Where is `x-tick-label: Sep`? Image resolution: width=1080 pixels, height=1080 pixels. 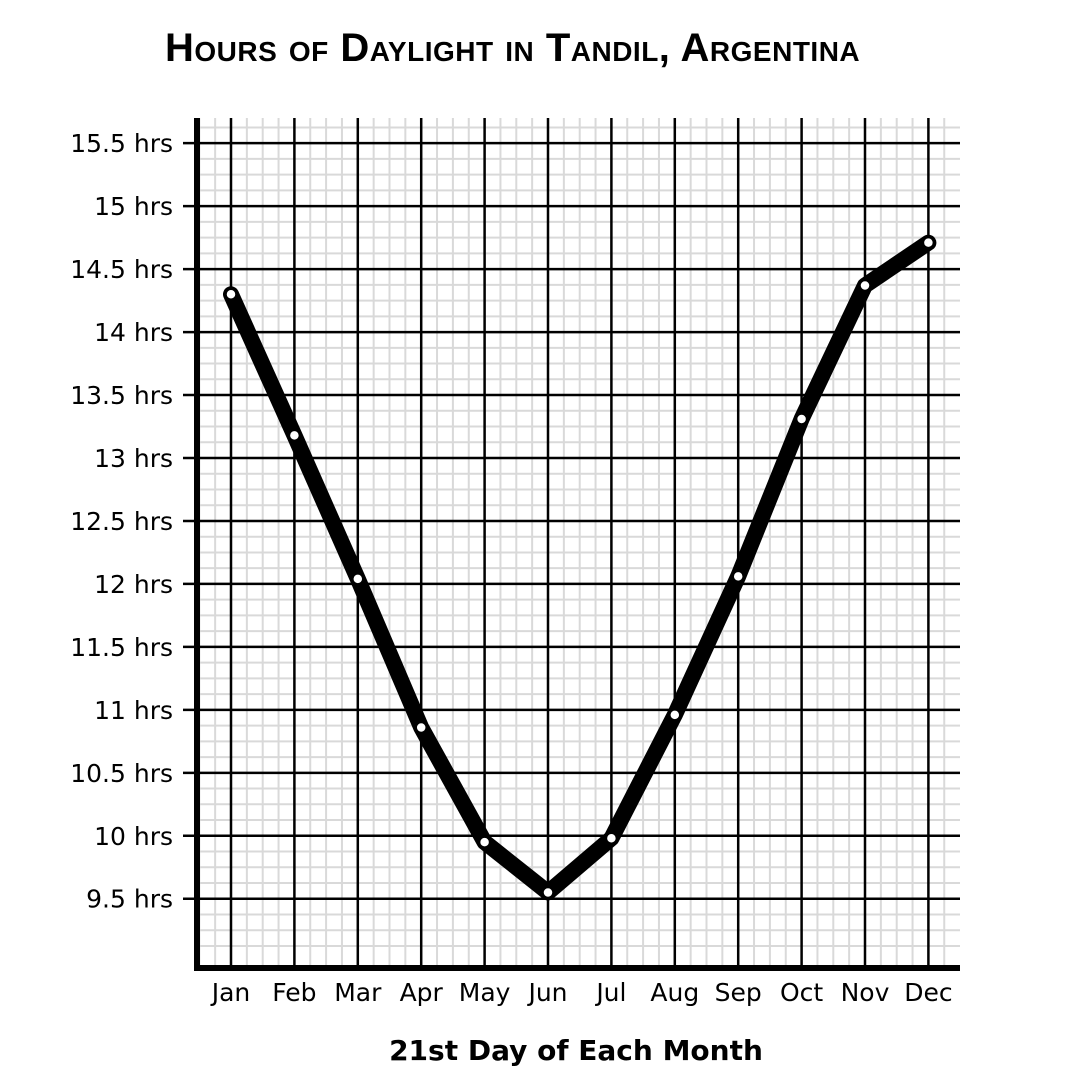
x-tick-label: Sep is located at coordinates (738, 992).